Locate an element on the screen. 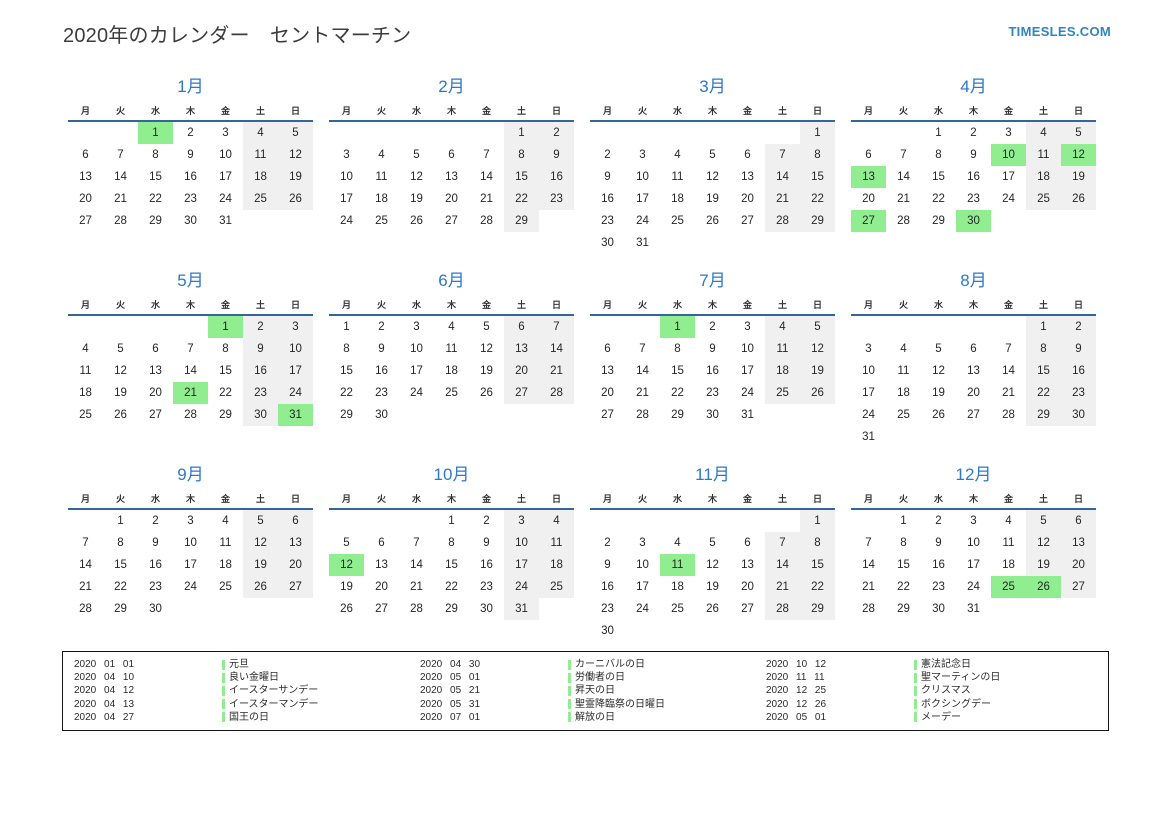  day-cell: 28 is located at coordinates (782, 221).